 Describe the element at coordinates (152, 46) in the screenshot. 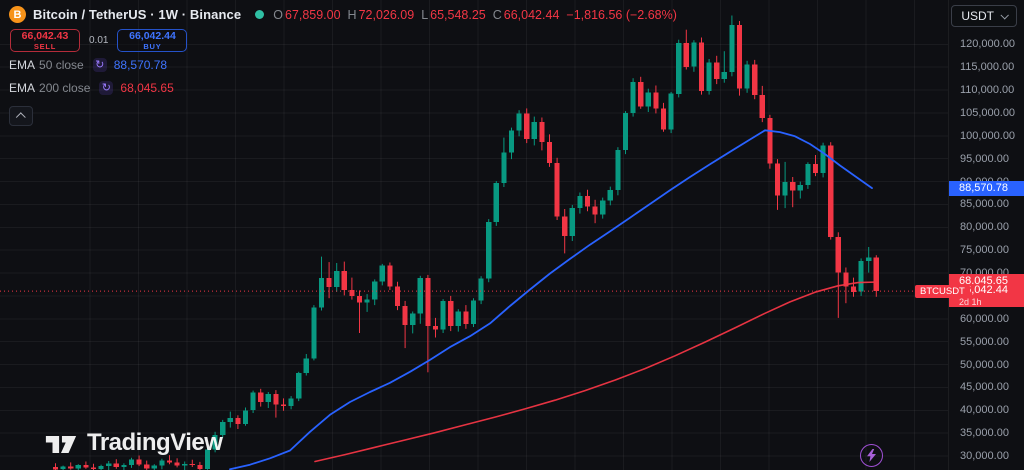

I see `buy-label: BUY` at that location.